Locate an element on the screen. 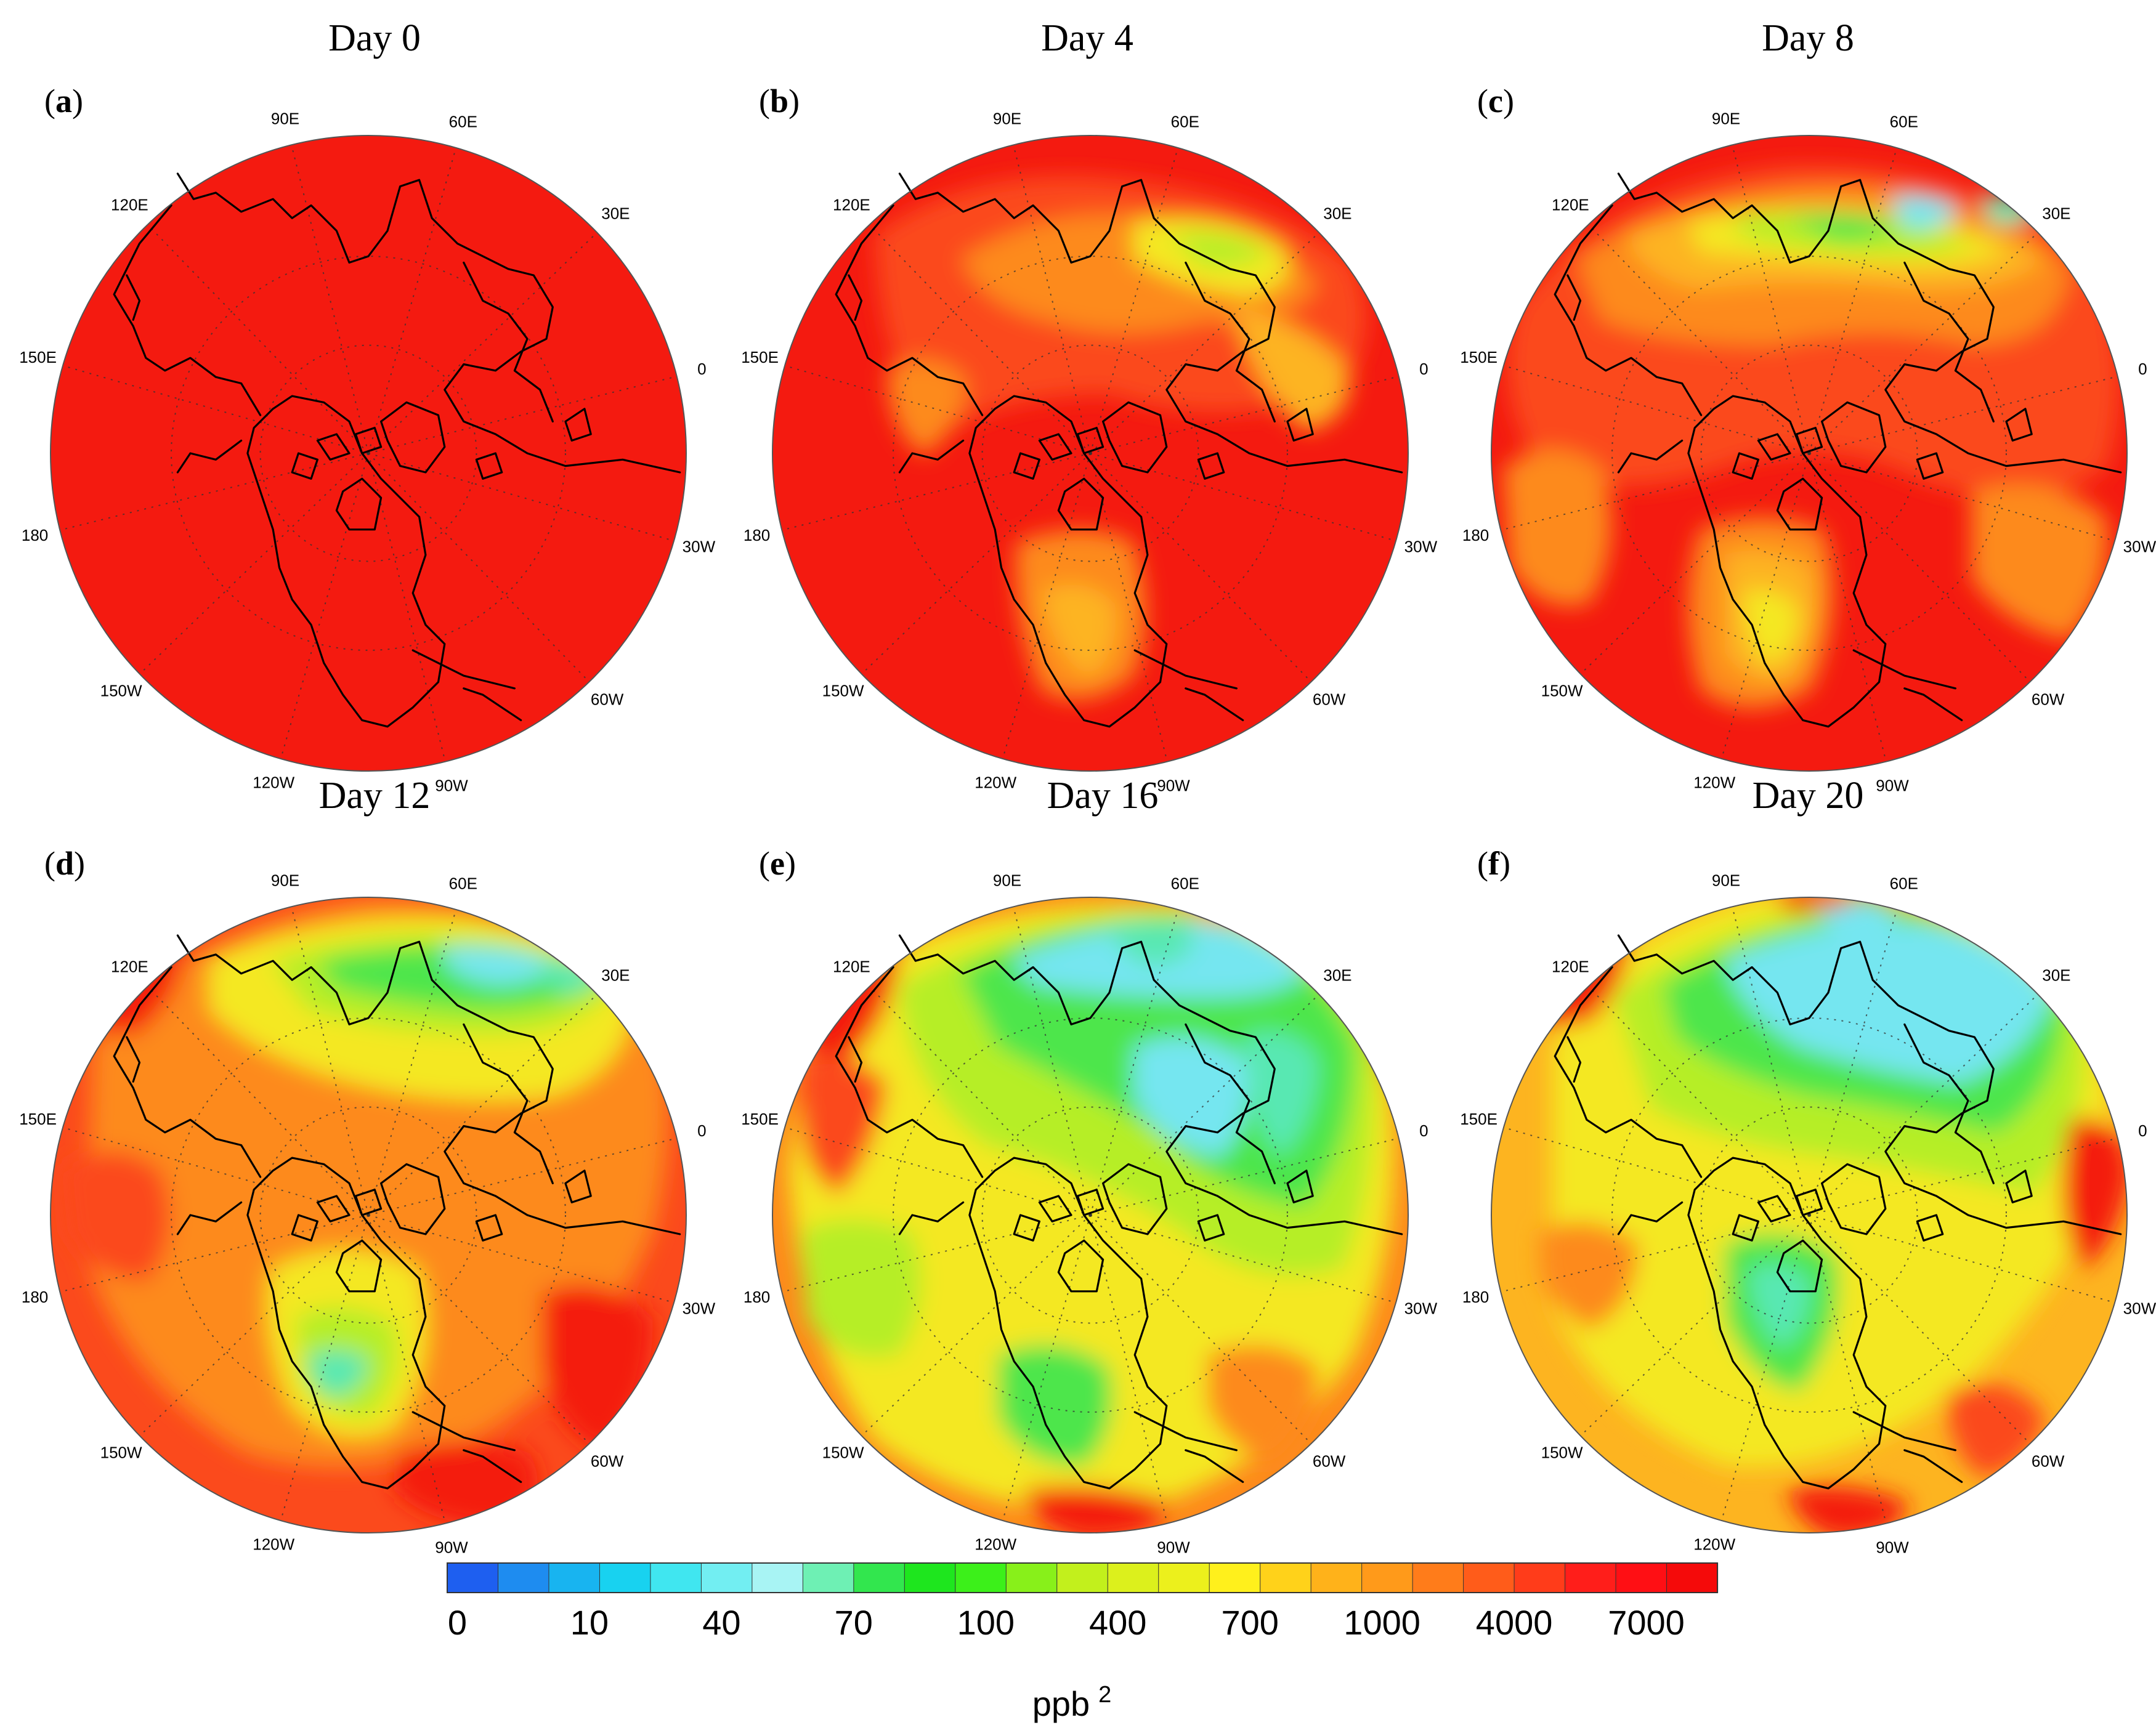 The height and width of the screenshot is (1733, 2156). panel-letter: c is located at coordinates (1495, 101).